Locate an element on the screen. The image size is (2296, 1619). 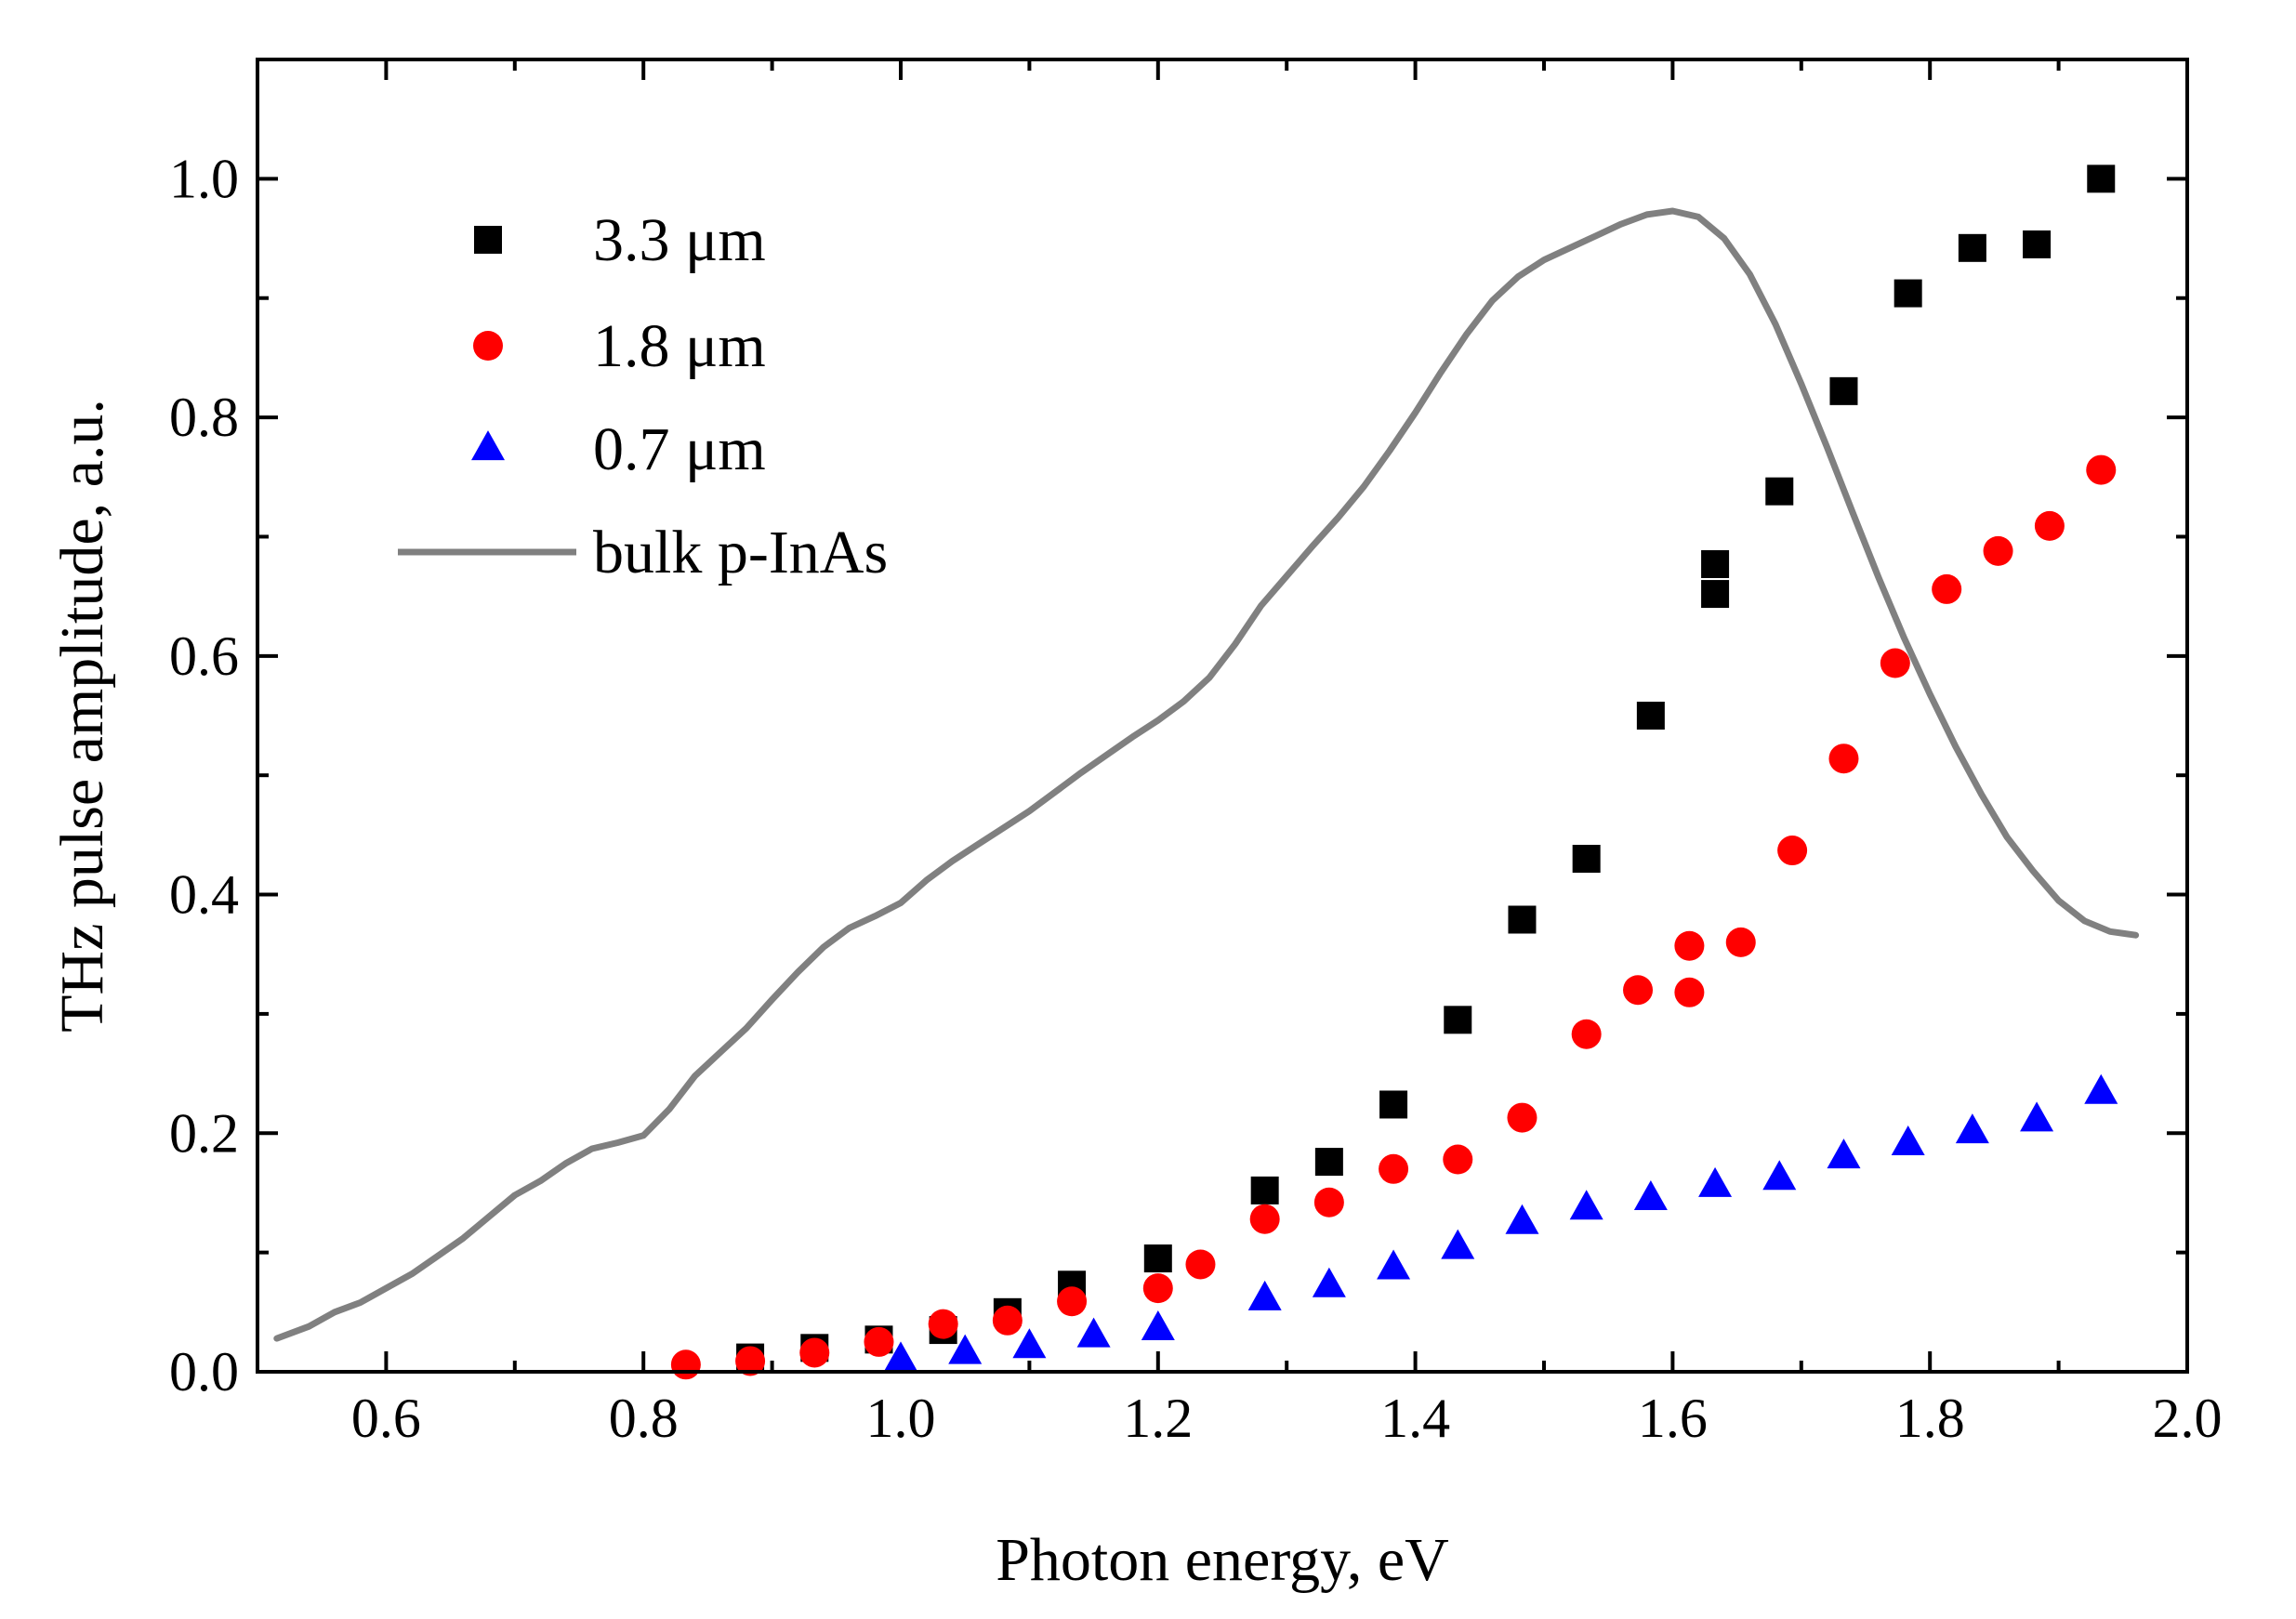
y-tick-label: 0.8 is located at coordinates (204, 417).